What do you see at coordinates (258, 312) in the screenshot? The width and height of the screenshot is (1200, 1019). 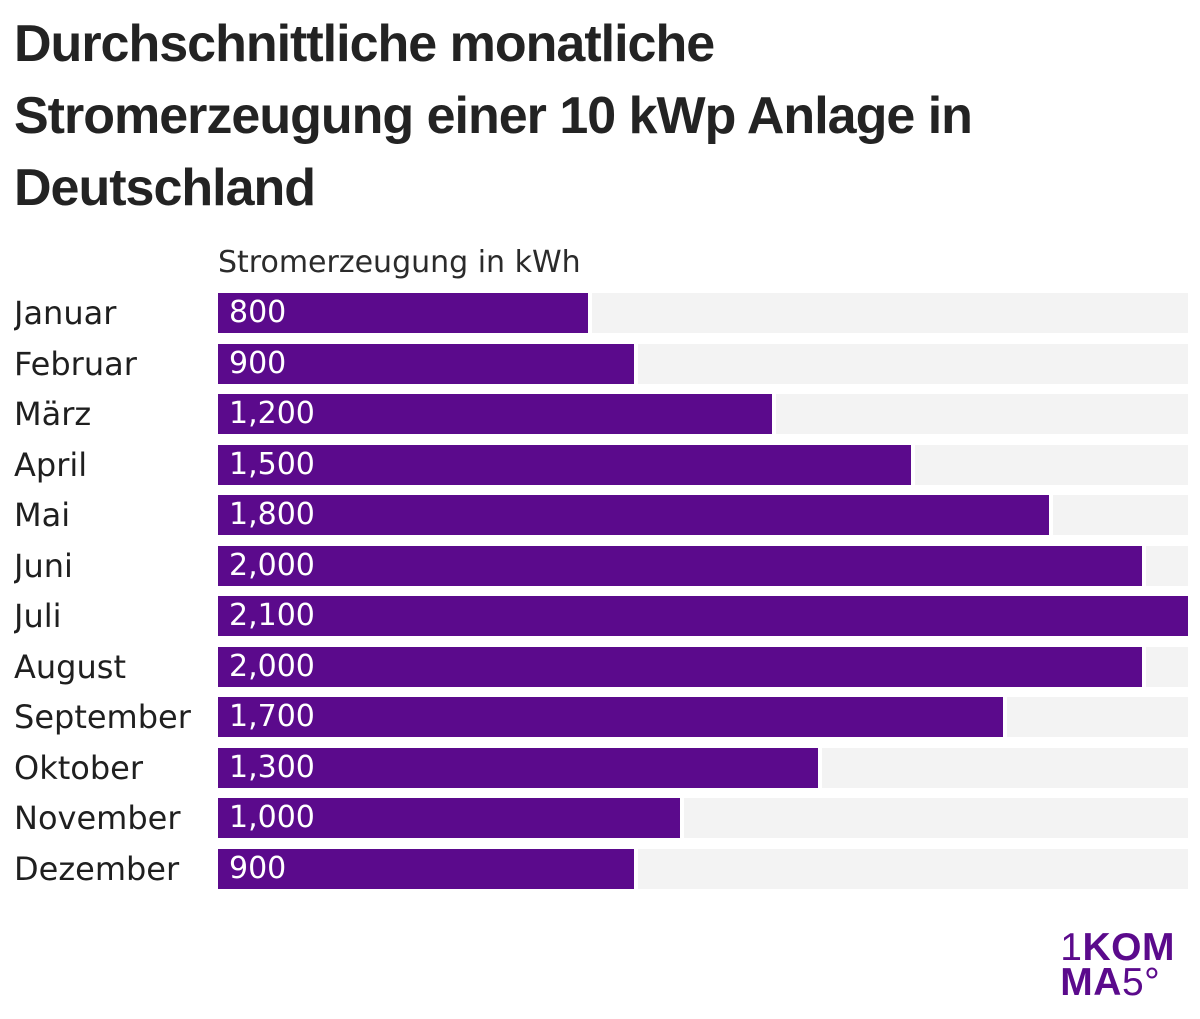 I see `bar-value-label: 800` at bounding box center [258, 312].